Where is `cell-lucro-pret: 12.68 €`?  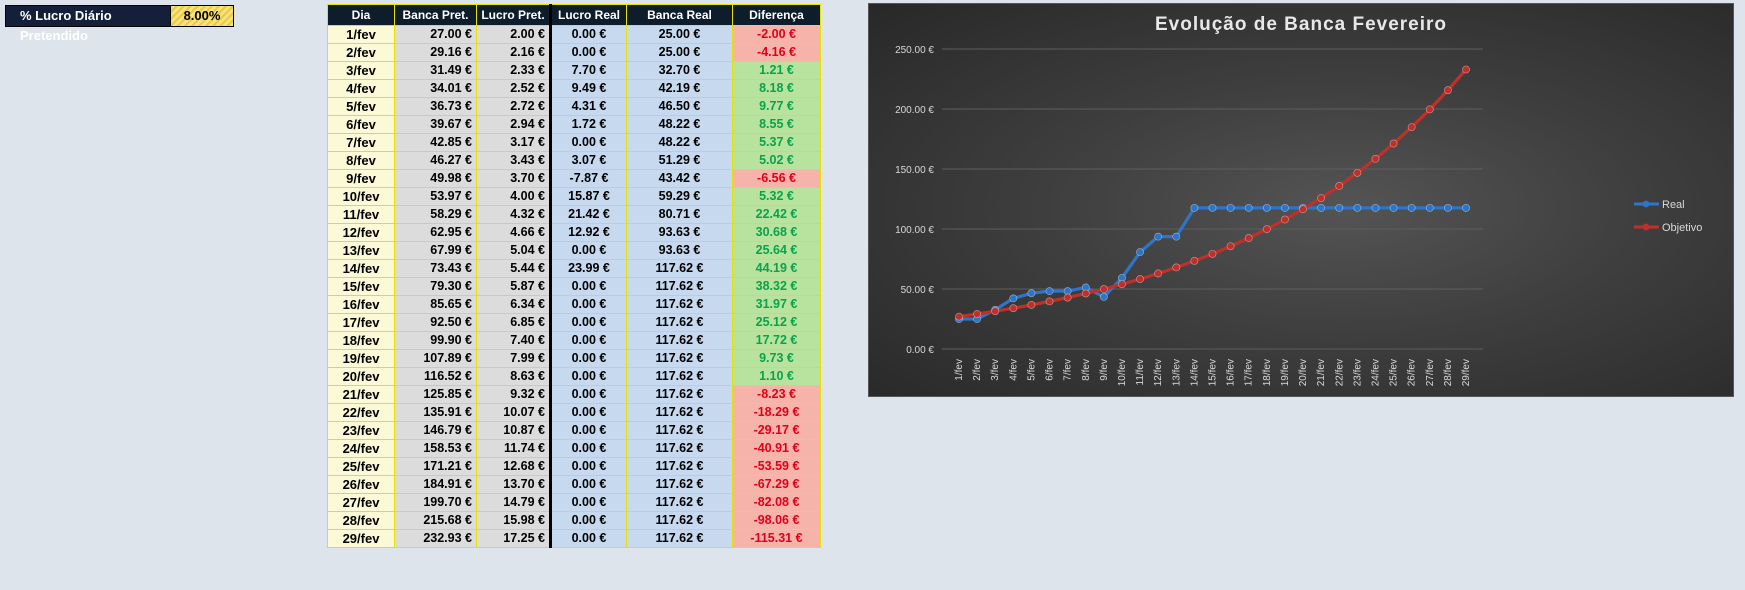 cell-lucro-pret: 12.68 € is located at coordinates (513, 466).